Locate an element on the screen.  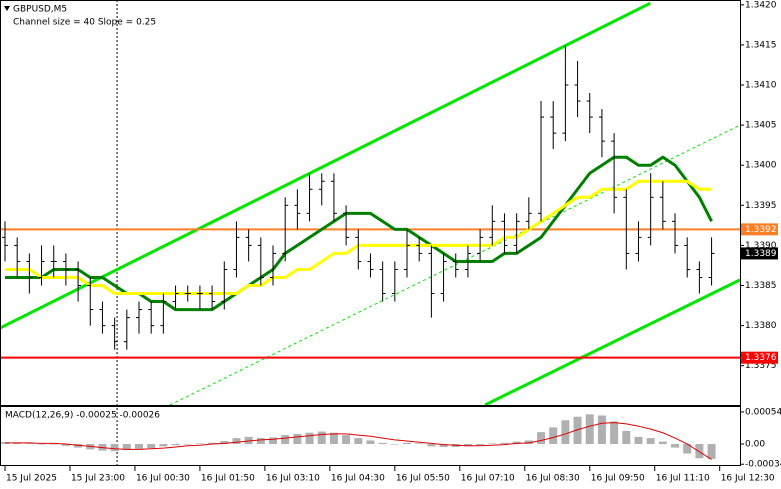
current-price-label: 1.3389 is located at coordinates (761, 254).